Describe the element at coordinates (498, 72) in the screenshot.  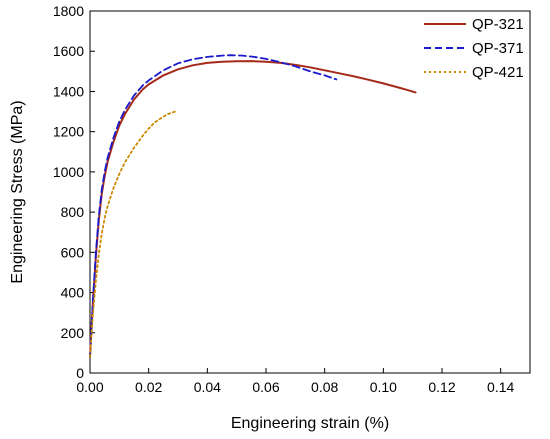
I see `legend-label: QP-421` at that location.